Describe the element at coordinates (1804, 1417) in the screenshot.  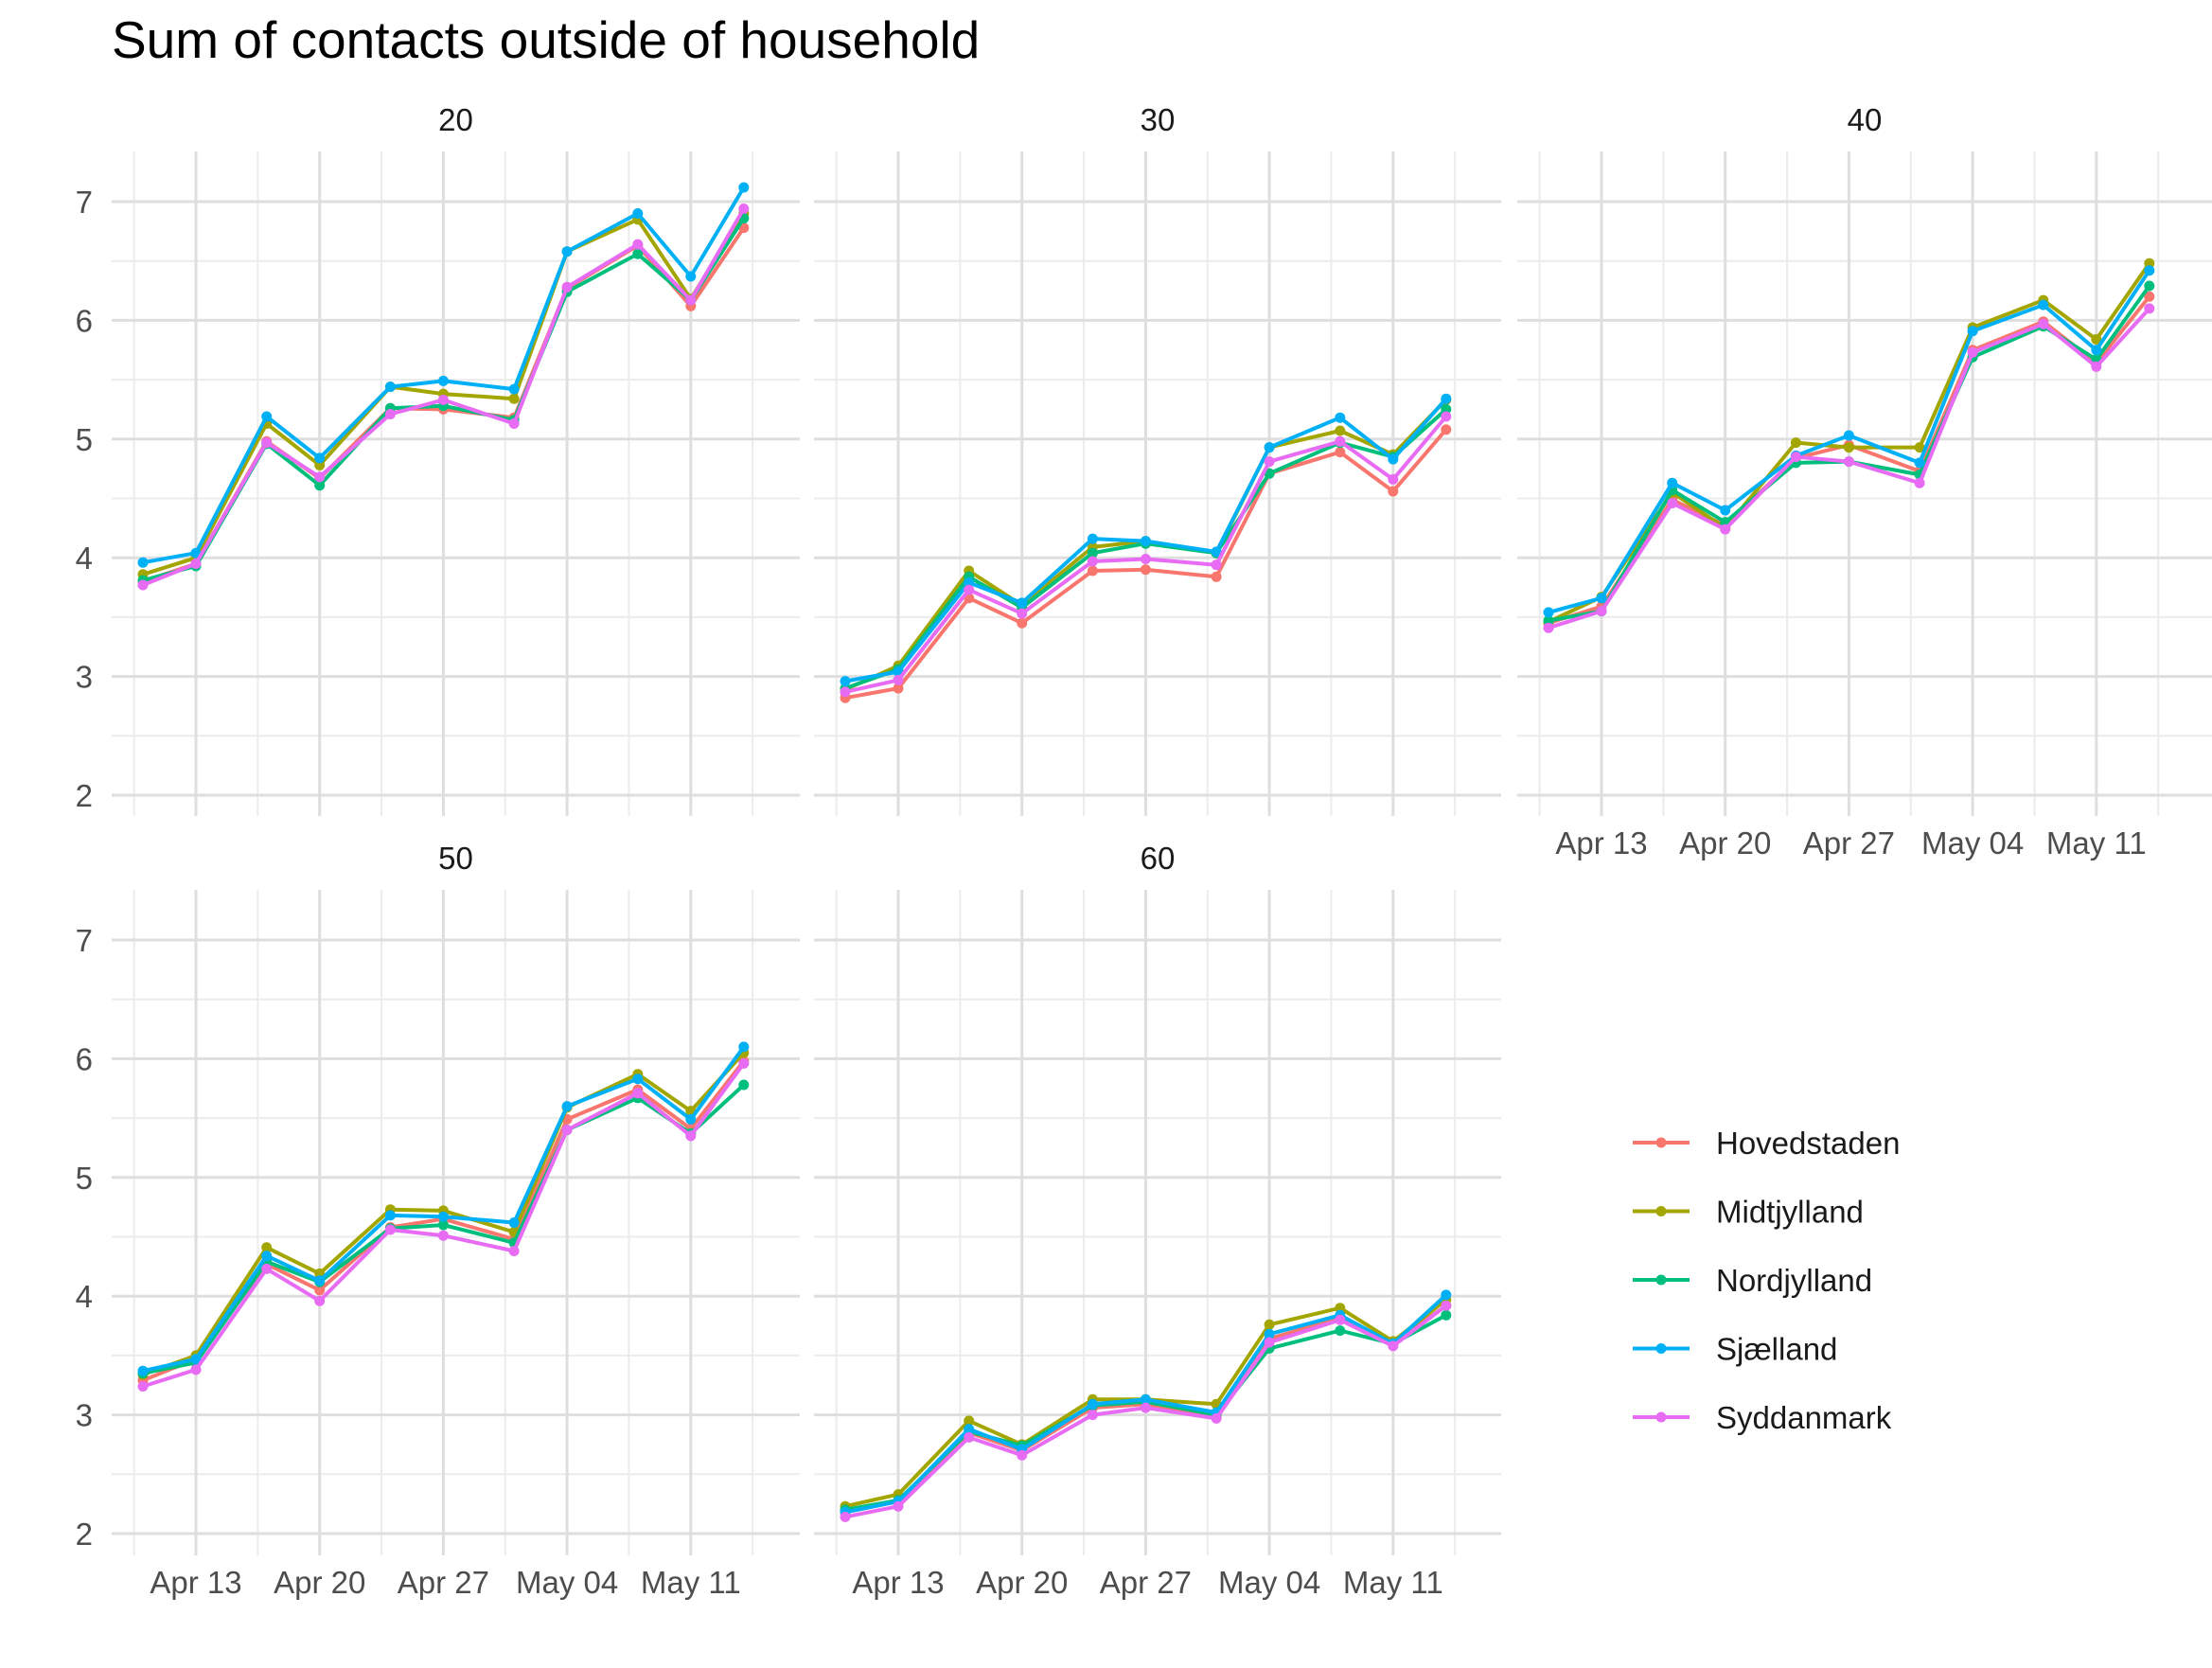
I see `legend-label: Syddanmark` at that location.